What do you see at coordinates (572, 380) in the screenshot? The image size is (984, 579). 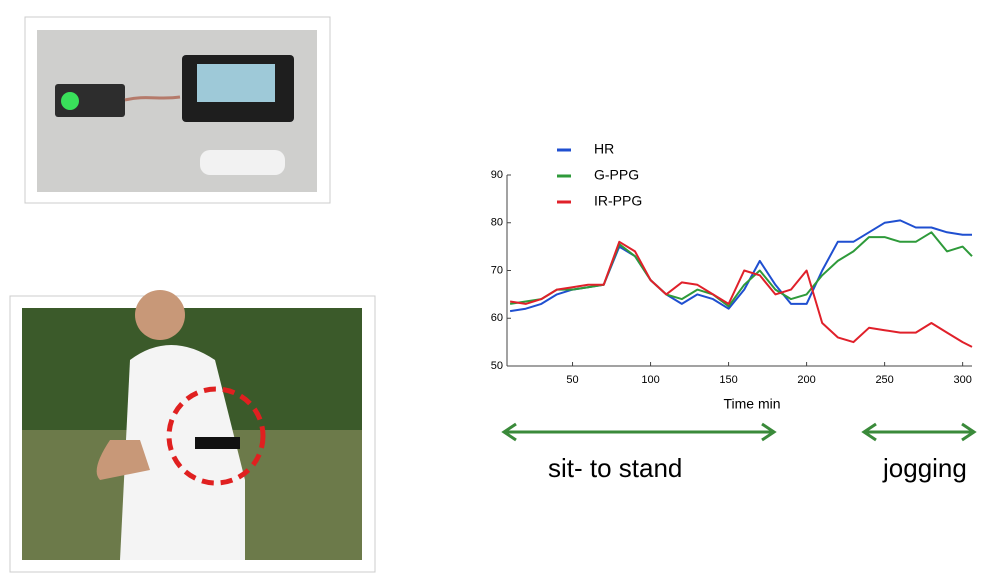 I see `x-tick-label: 50` at bounding box center [572, 380].